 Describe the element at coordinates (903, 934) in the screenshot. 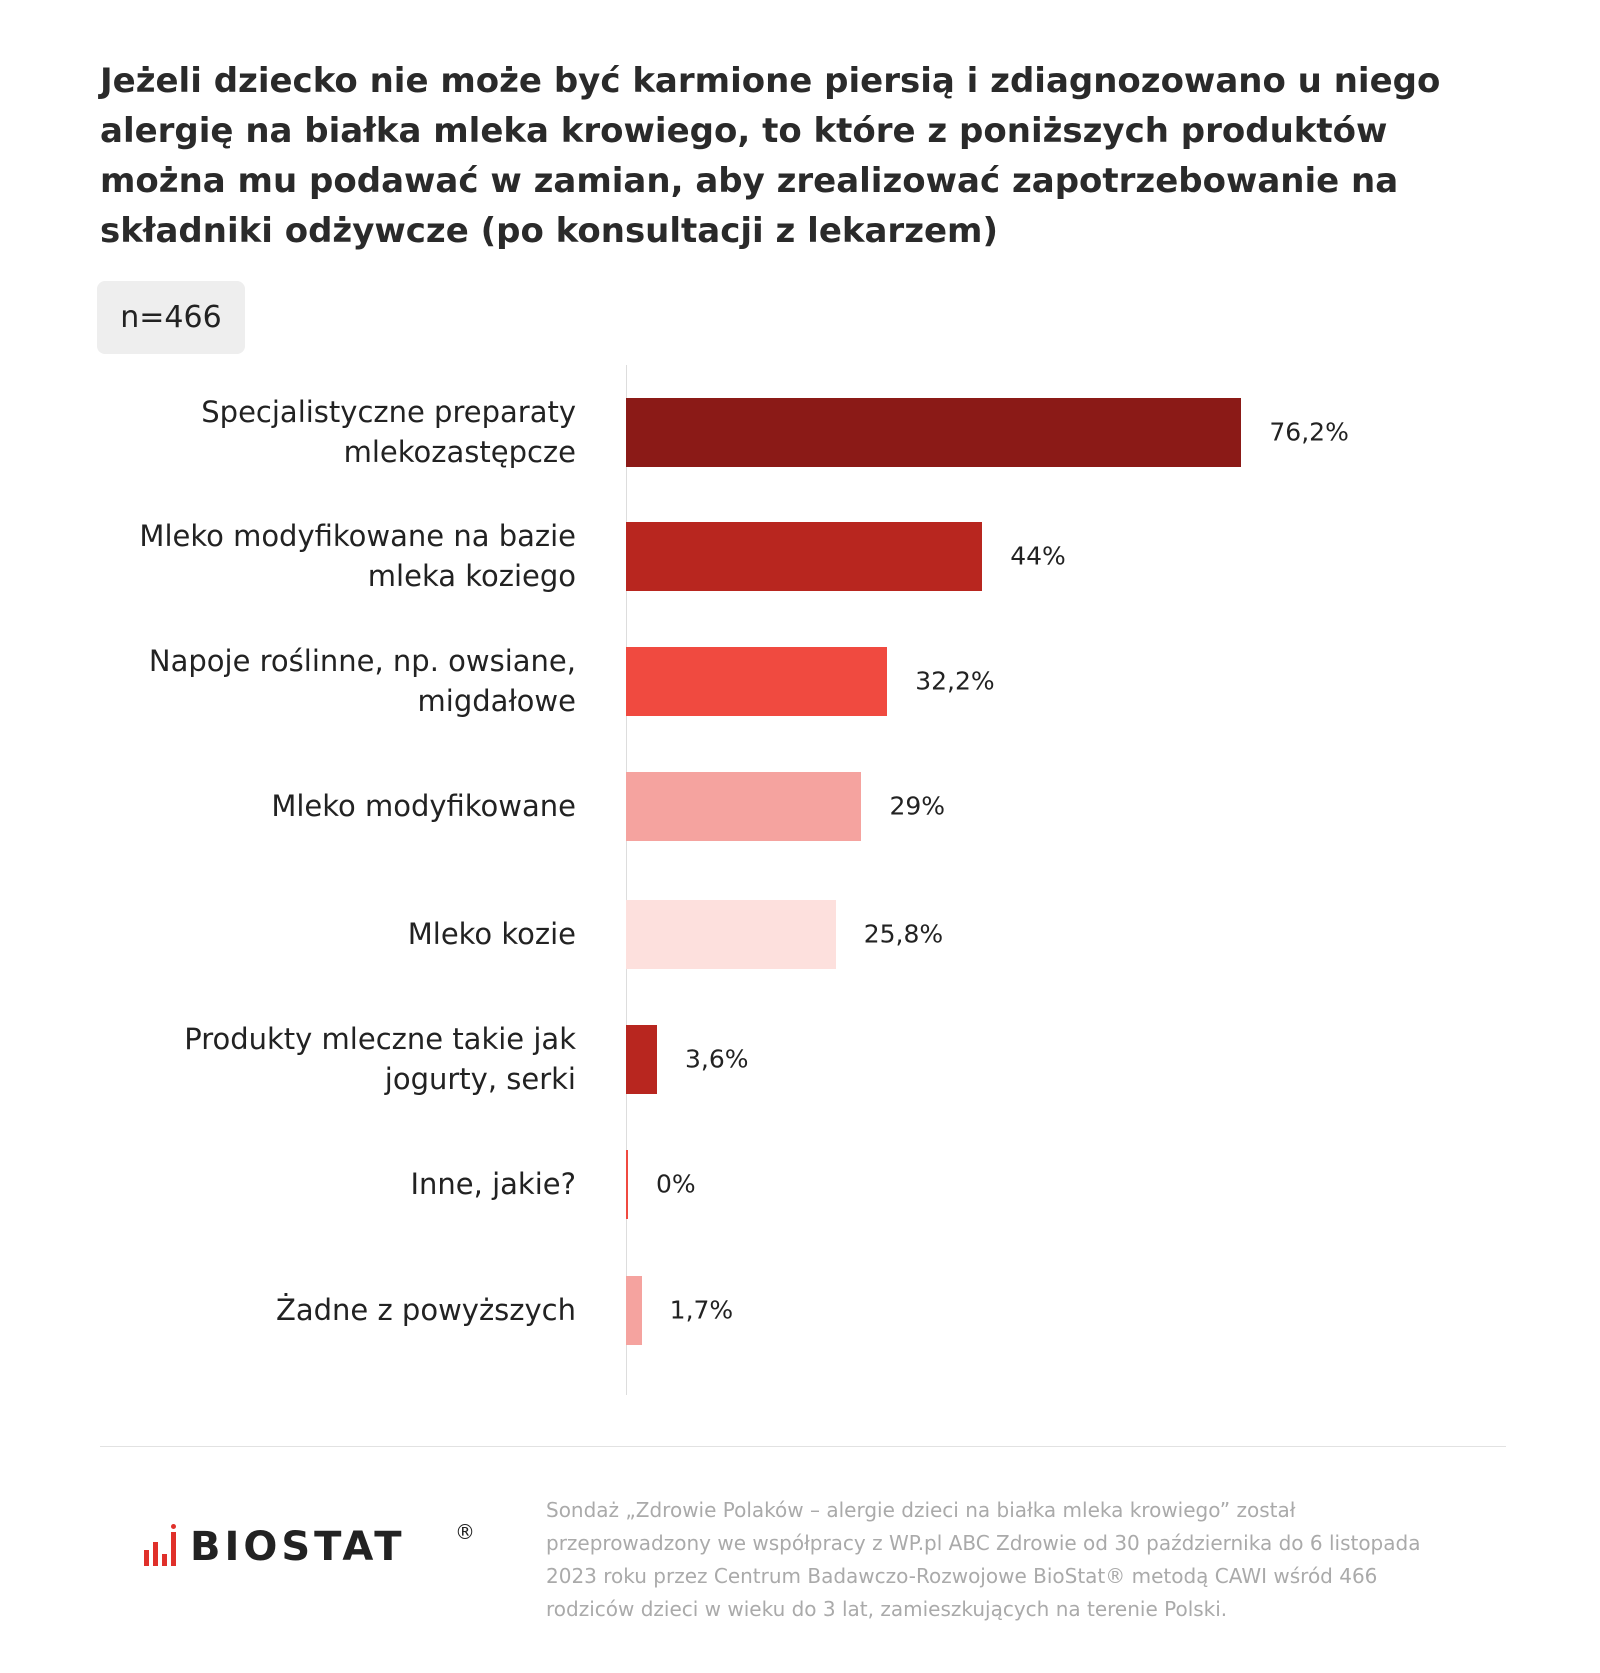

I see `value-label: 25,8%` at that location.